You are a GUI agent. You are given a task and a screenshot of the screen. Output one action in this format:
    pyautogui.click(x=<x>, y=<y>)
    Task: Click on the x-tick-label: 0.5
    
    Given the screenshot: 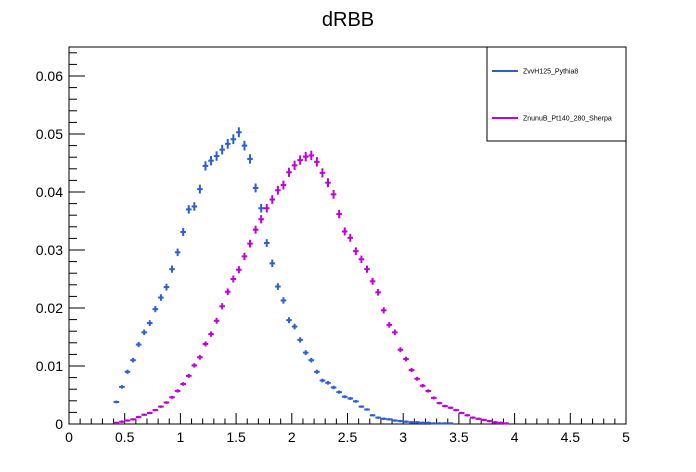 What is the action you would take?
    pyautogui.click(x=125, y=437)
    